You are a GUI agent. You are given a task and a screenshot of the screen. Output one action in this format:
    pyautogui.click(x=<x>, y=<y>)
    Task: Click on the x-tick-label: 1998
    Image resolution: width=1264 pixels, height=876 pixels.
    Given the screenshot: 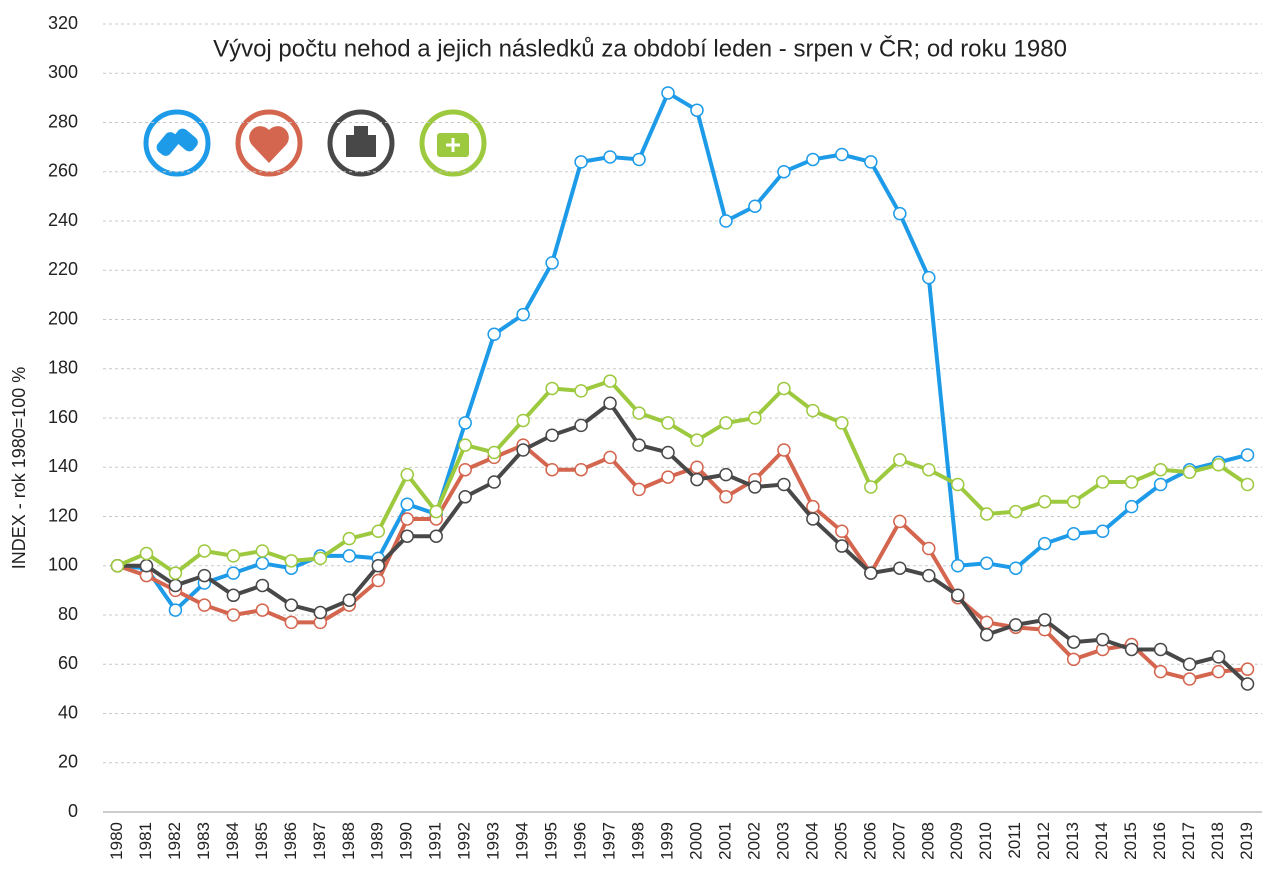 What is the action you would take?
    pyautogui.click(x=638, y=841)
    